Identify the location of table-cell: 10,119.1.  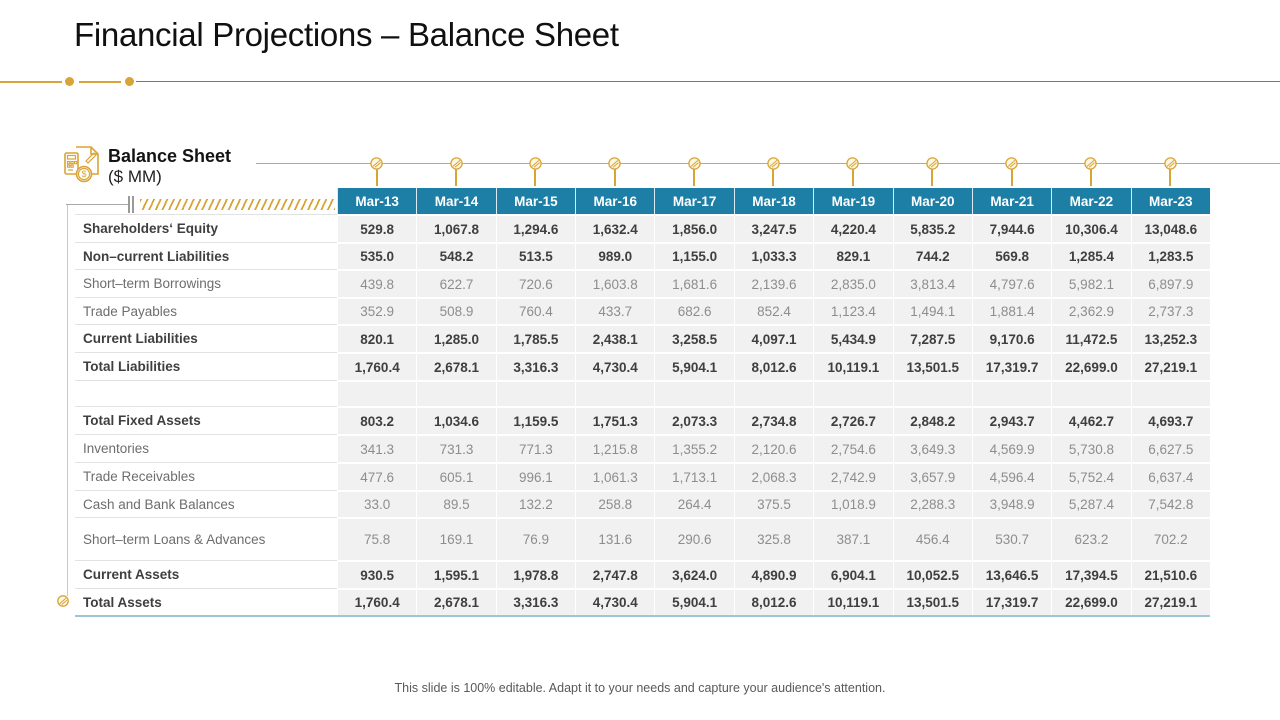
(853, 601).